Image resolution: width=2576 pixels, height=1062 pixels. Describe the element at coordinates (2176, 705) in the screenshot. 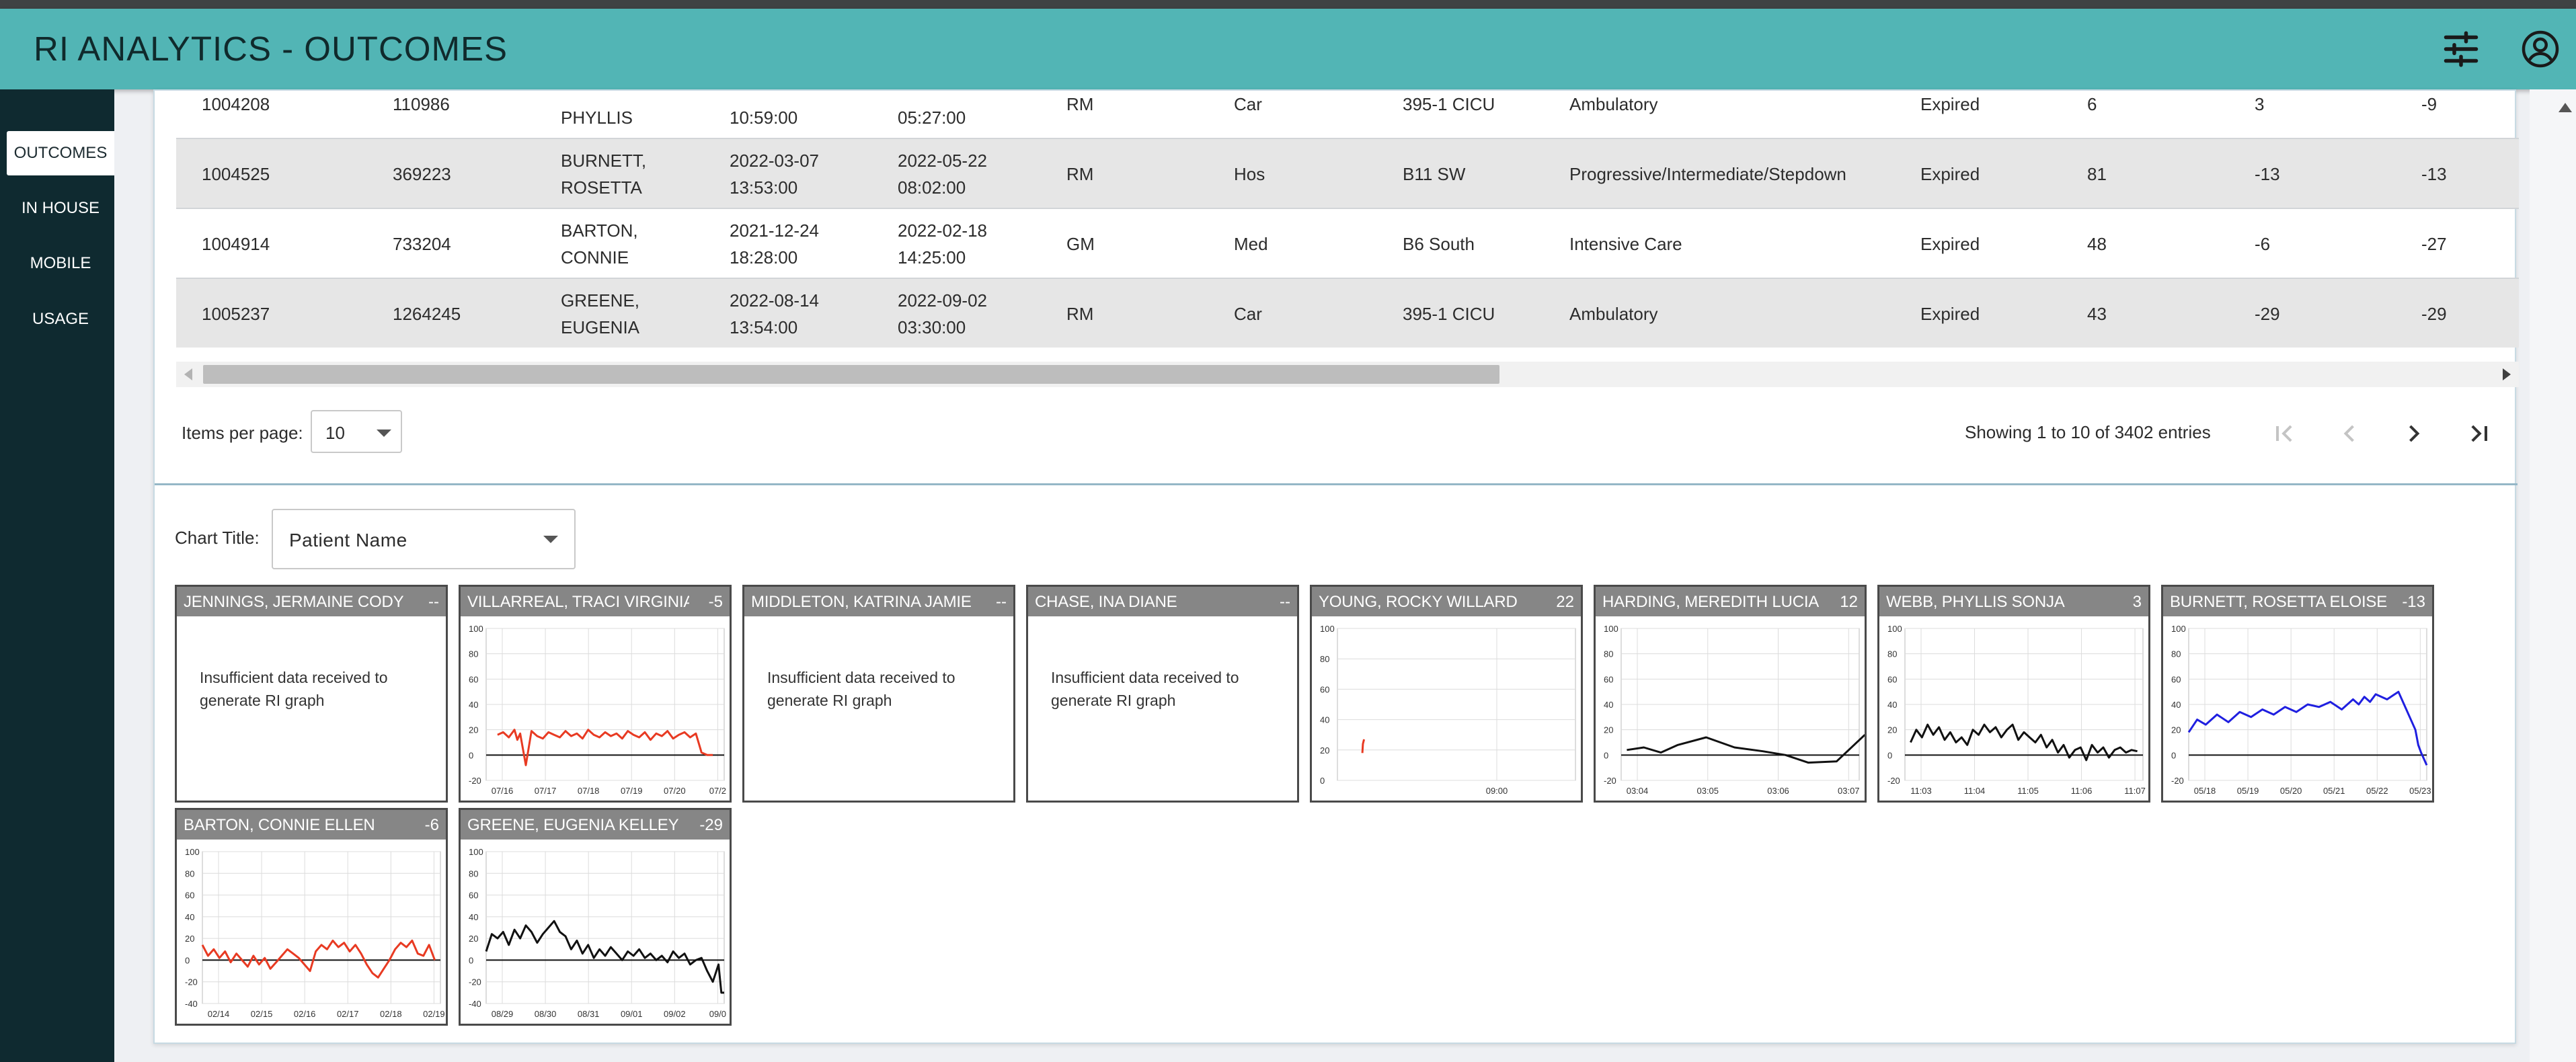

I see `y-tick-label: 40` at that location.